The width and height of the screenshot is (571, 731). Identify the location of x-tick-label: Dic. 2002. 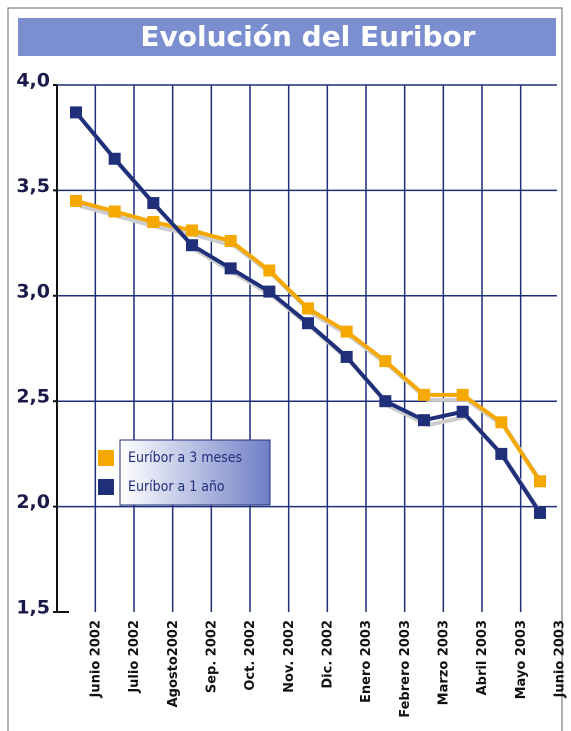
(328, 654).